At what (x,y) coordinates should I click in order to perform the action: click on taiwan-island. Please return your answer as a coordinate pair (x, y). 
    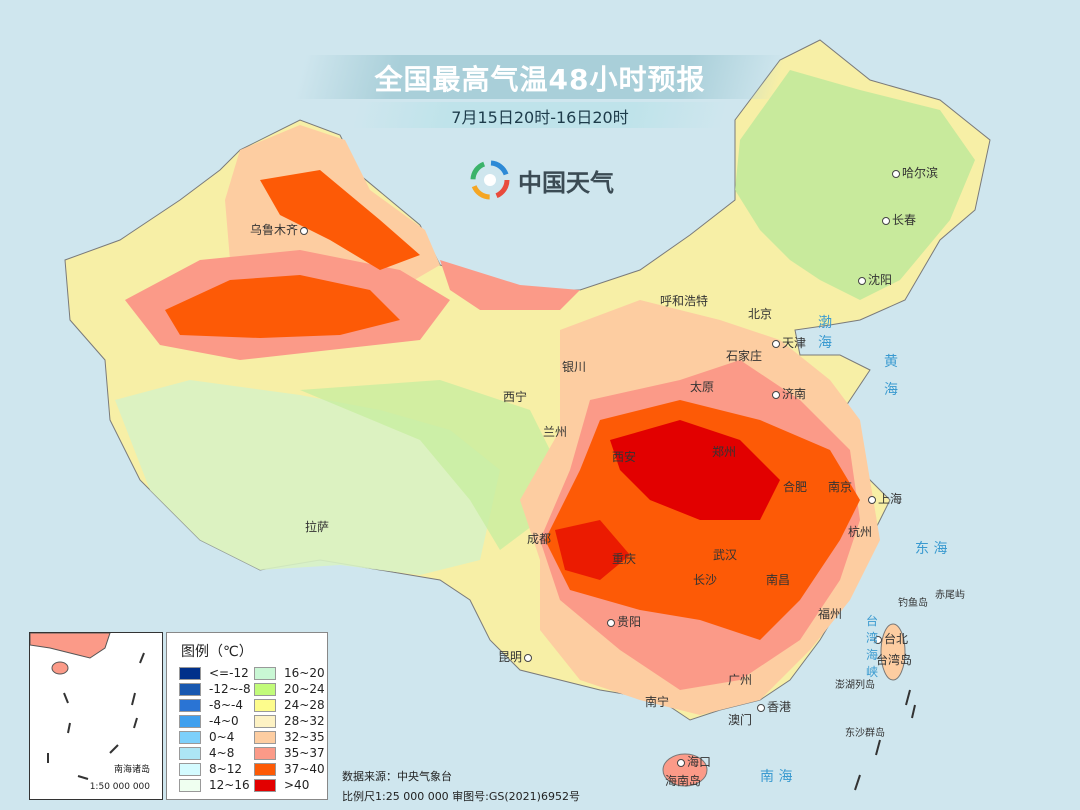
    Looking at the image, I should click on (893, 652).